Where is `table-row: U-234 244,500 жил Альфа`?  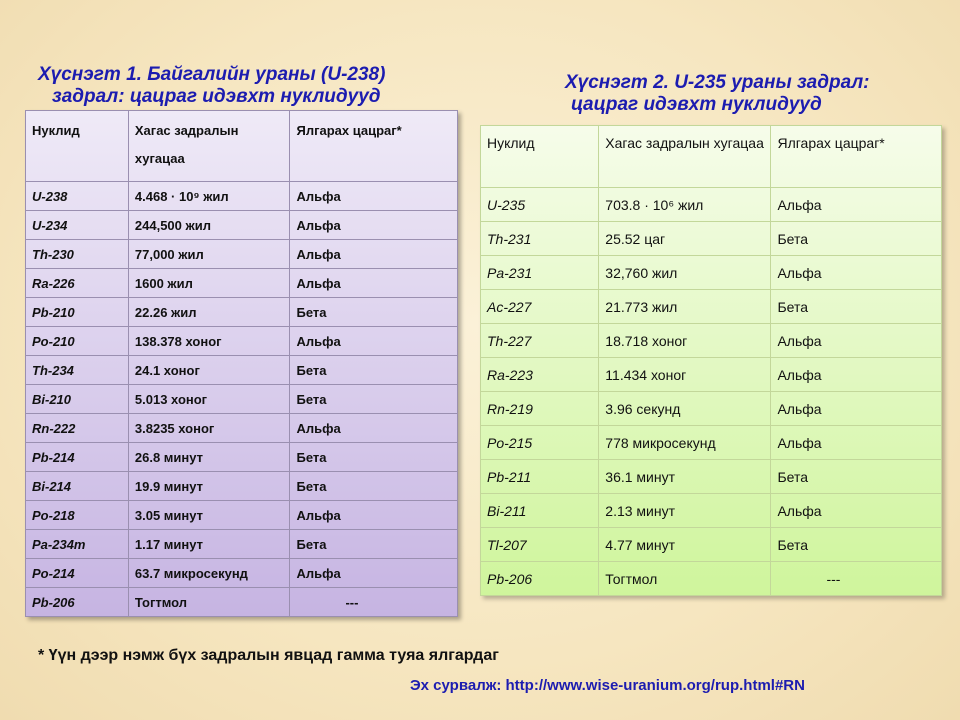
table-row: U-234 244,500 жил Альфа is located at coordinates (241, 225).